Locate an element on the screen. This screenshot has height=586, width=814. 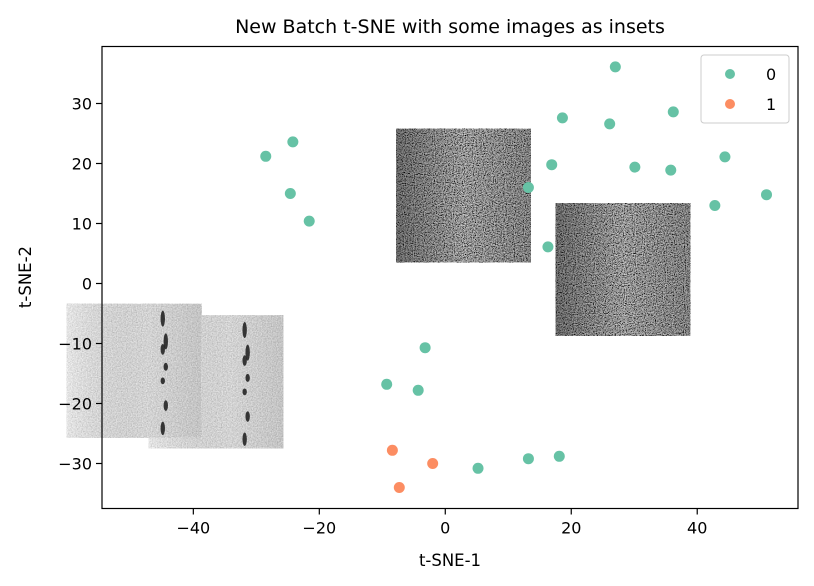
y-axis-ticks: −30 −20 −10 0 10 20 30 is located at coordinates (80, 284).